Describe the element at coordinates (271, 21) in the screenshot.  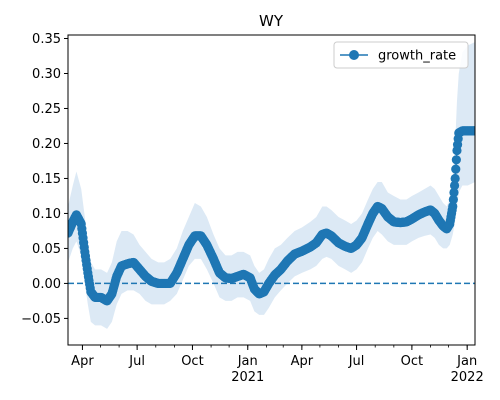
I see `chart-title: WY` at that location.